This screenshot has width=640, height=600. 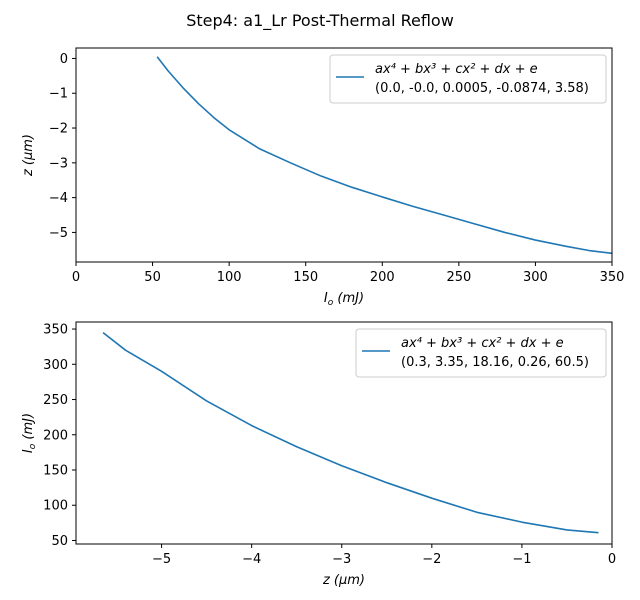 I want to click on x-tick-label: 50, so click(x=152, y=277).